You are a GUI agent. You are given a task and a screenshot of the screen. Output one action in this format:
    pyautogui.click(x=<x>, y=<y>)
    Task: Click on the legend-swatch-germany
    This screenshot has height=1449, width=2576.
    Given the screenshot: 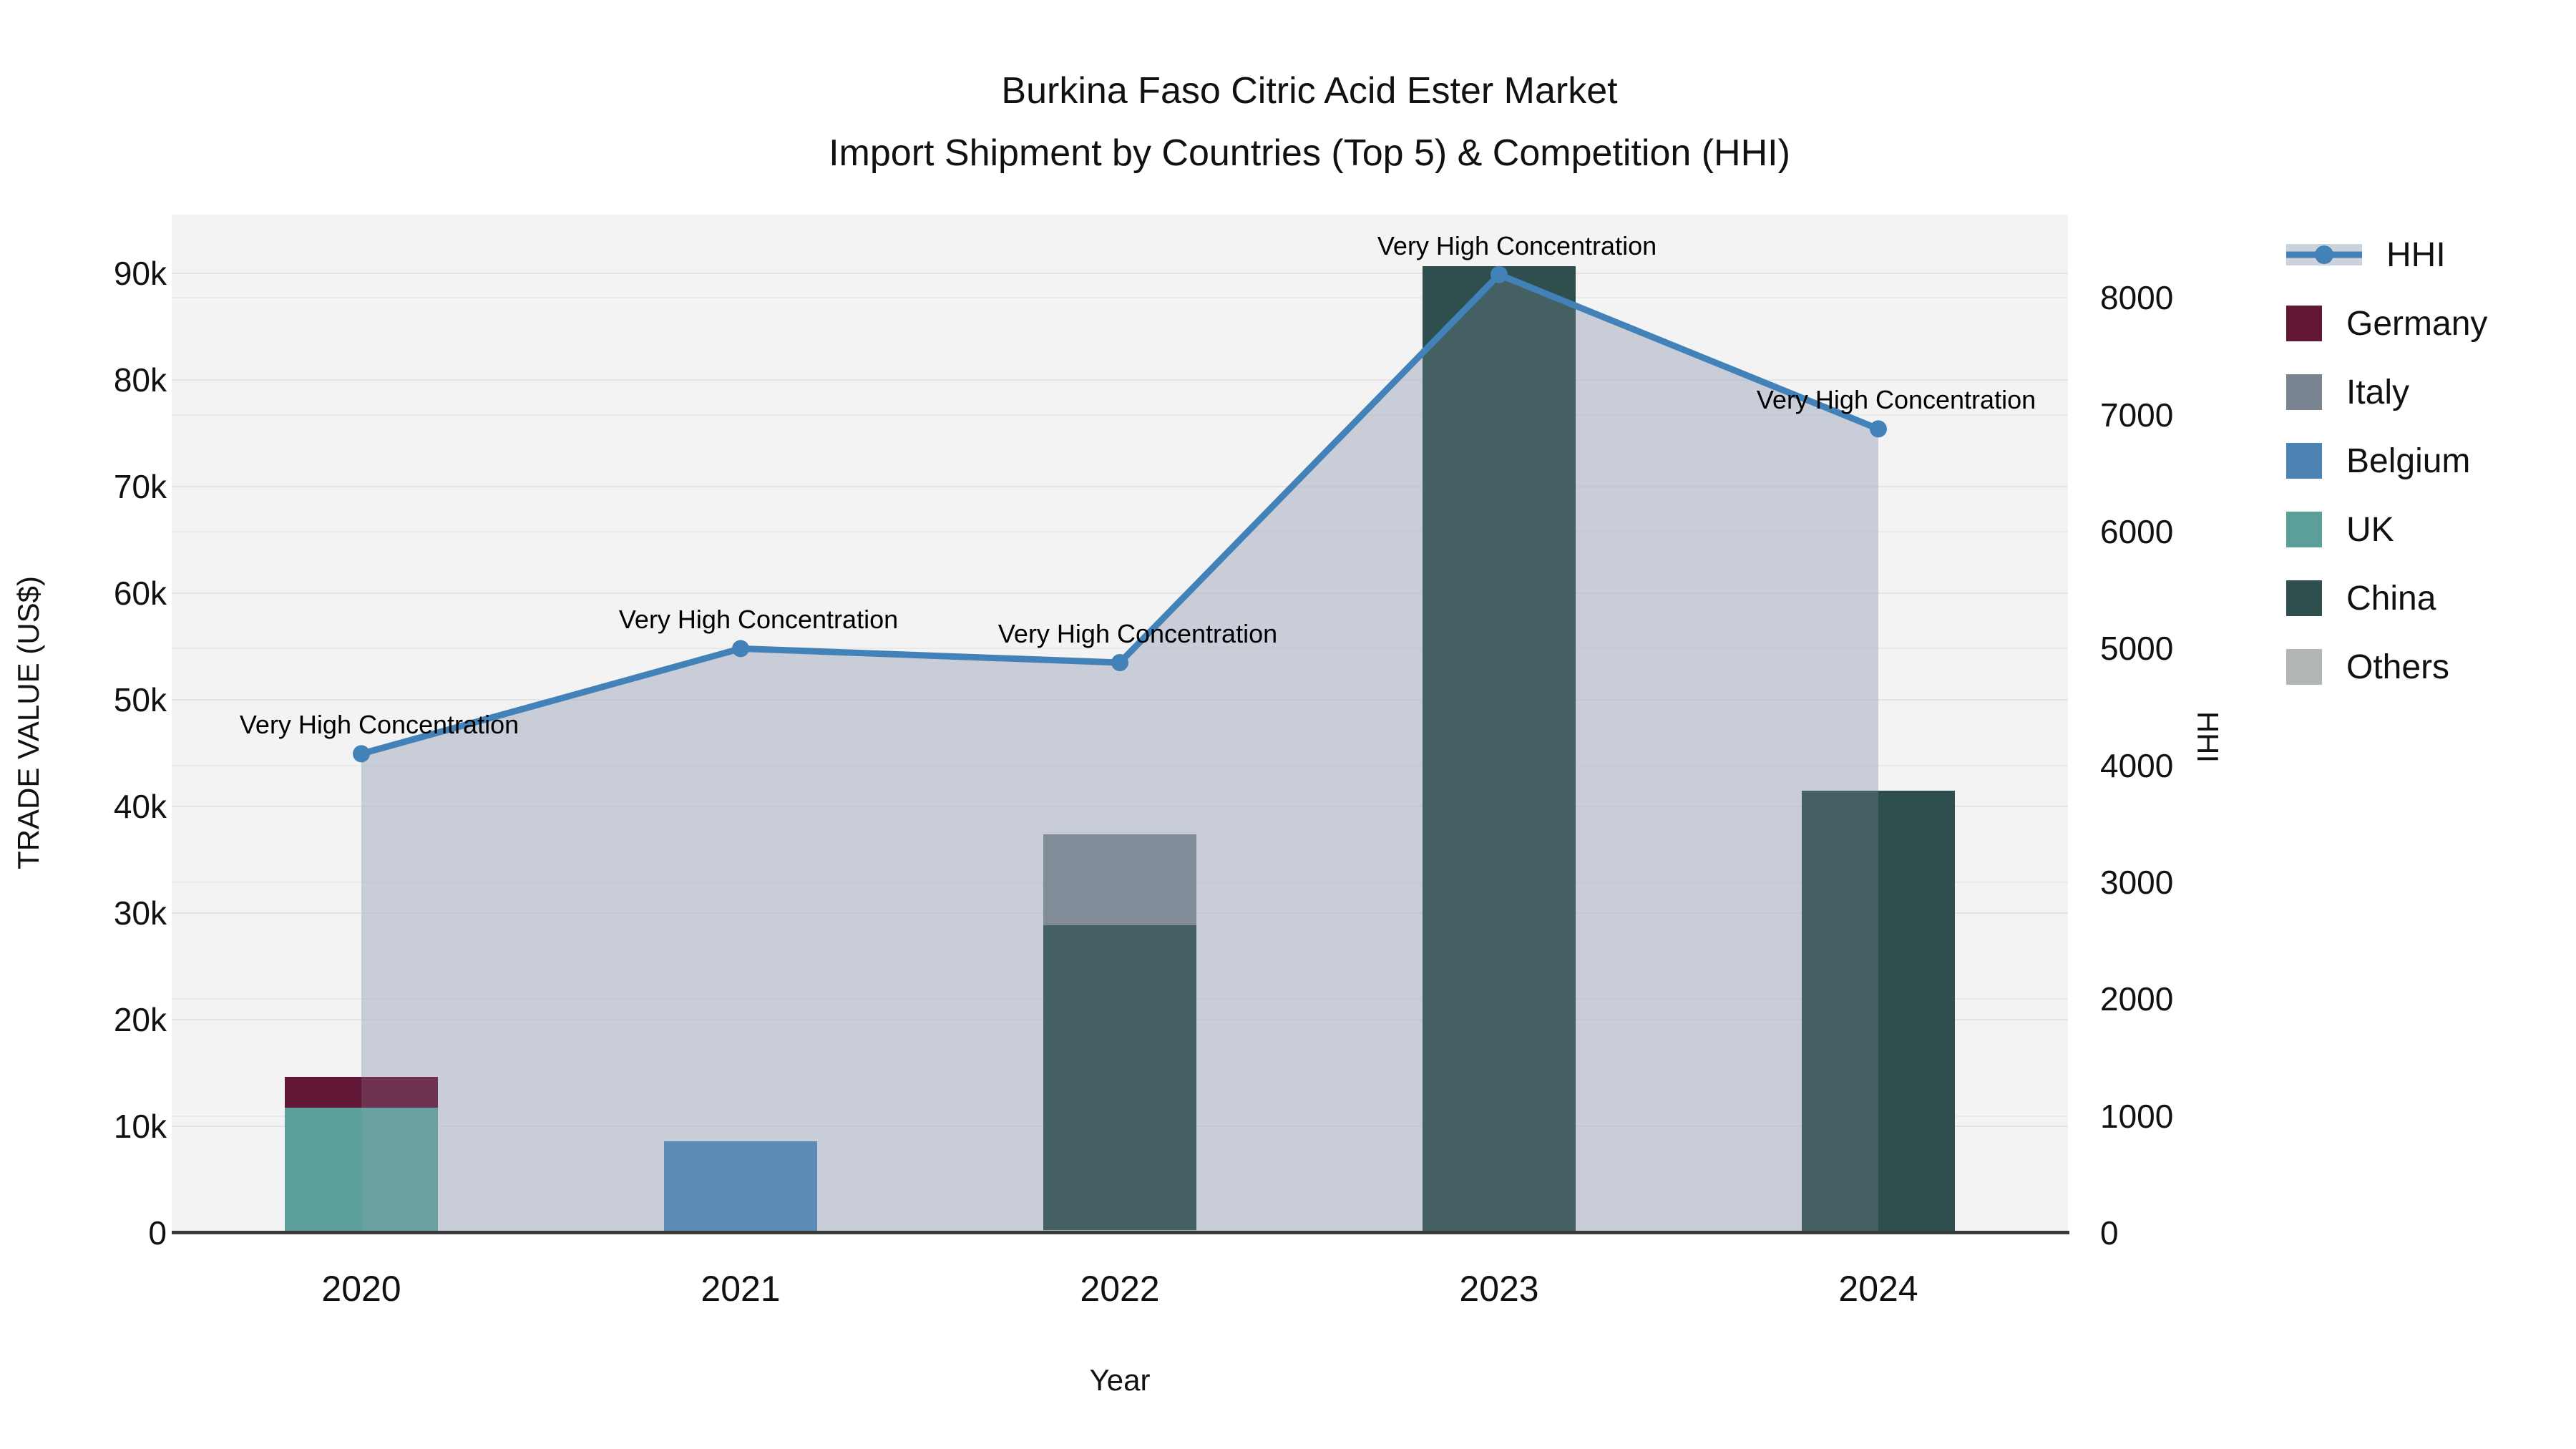 What is the action you would take?
    pyautogui.click(x=2304, y=323)
    